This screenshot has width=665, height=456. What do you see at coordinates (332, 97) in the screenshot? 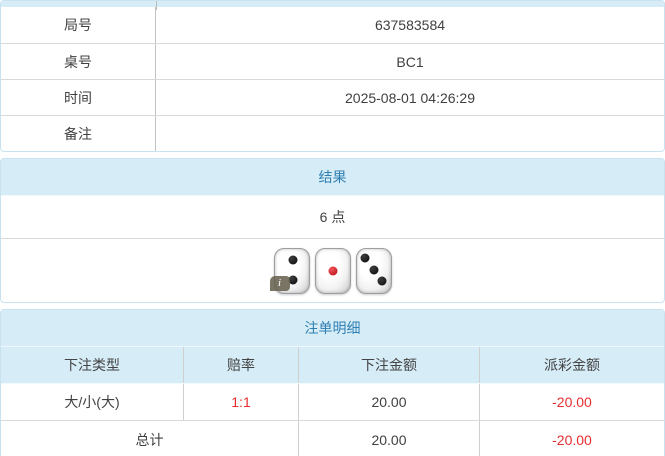
I see `time-row: 时间 2025-08-01 04:26:29` at bounding box center [332, 97].